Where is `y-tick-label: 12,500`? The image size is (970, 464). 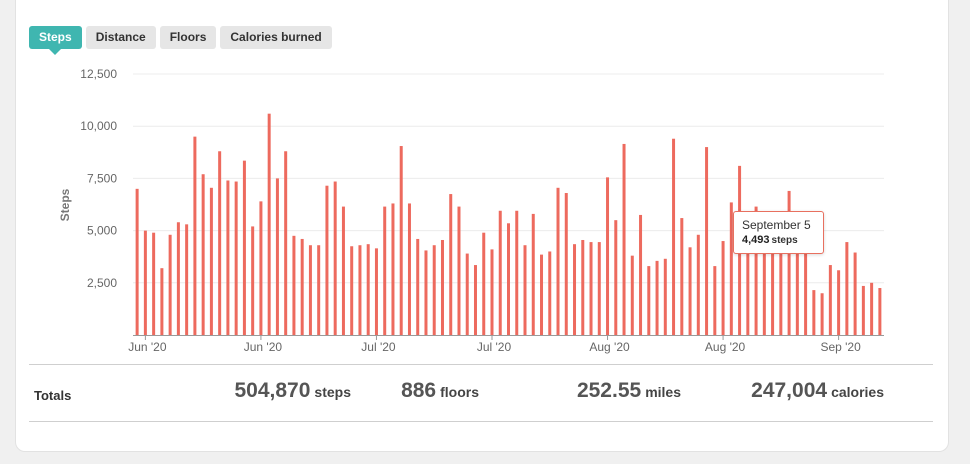
y-tick-label: 12,500 is located at coordinates (98, 74).